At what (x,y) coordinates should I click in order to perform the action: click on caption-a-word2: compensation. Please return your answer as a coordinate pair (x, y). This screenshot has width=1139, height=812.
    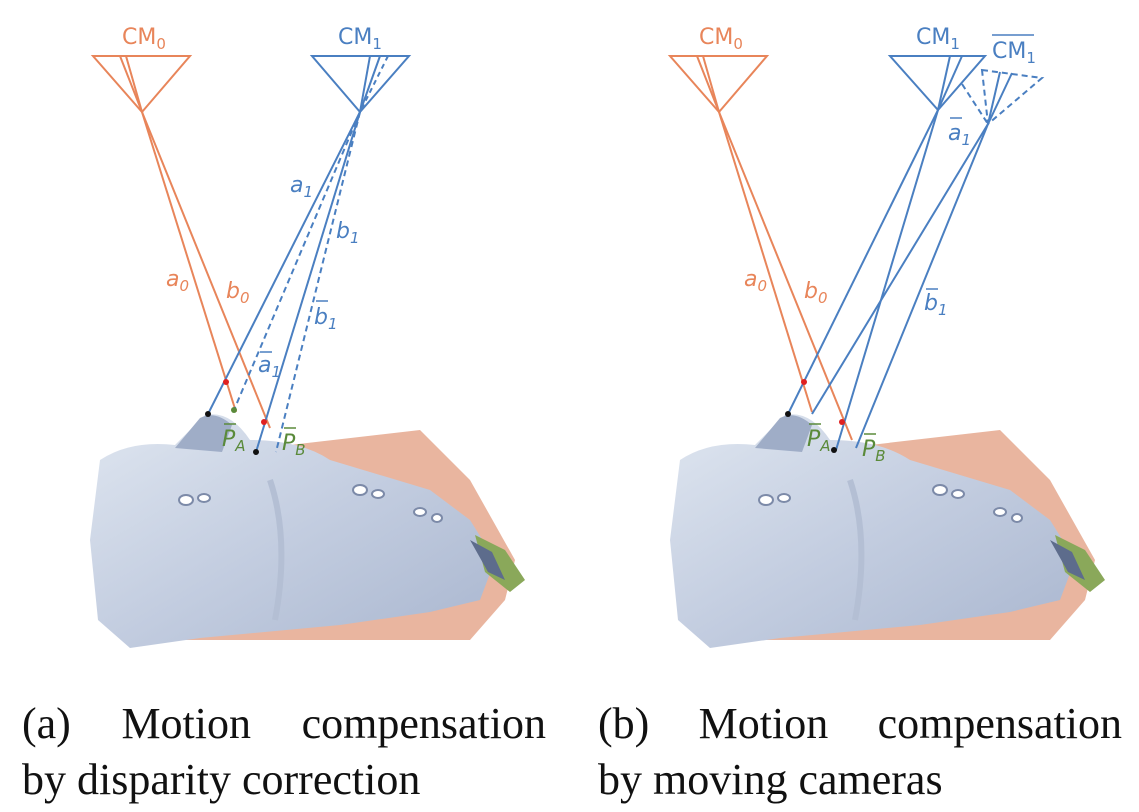
    Looking at the image, I should click on (423, 723).